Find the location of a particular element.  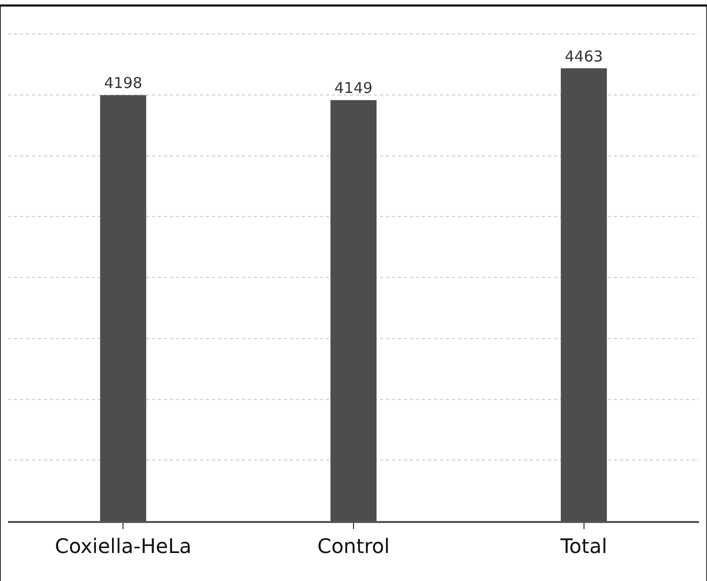

data-label: 4198 is located at coordinates (123, 83).